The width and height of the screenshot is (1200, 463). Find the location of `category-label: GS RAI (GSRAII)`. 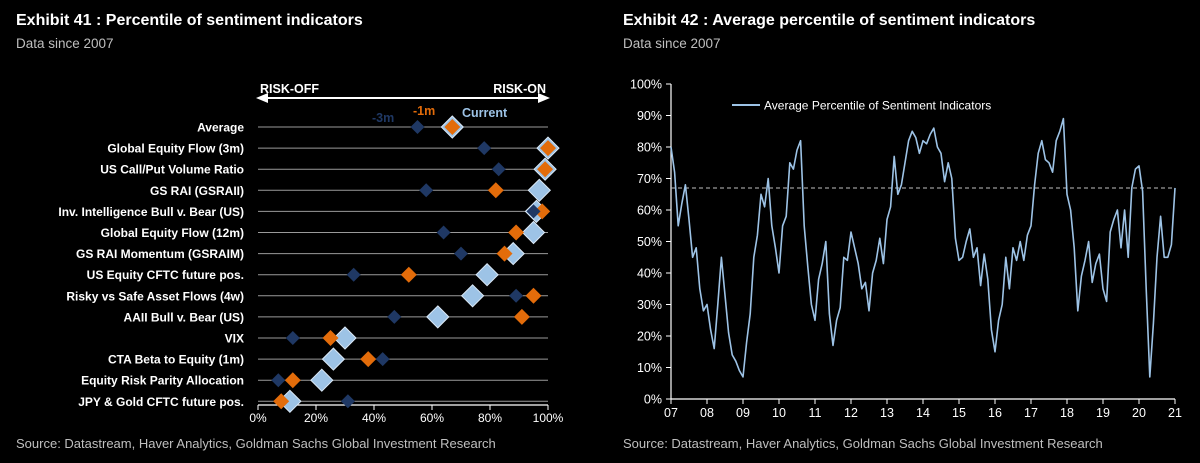

category-label: GS RAI (GSRAII) is located at coordinates (197, 191).